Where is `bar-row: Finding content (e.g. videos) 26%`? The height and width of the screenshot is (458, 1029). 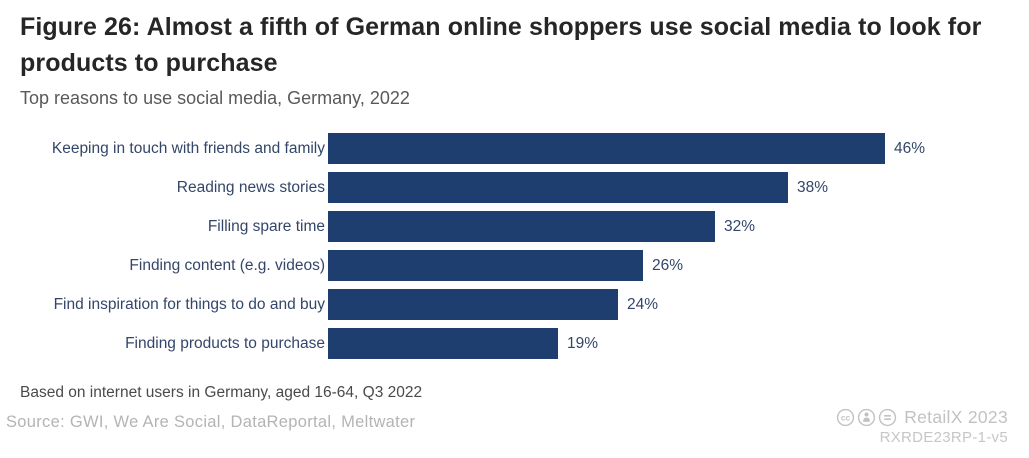 bar-row: Finding content (e.g. videos) 26% is located at coordinates (514, 265).